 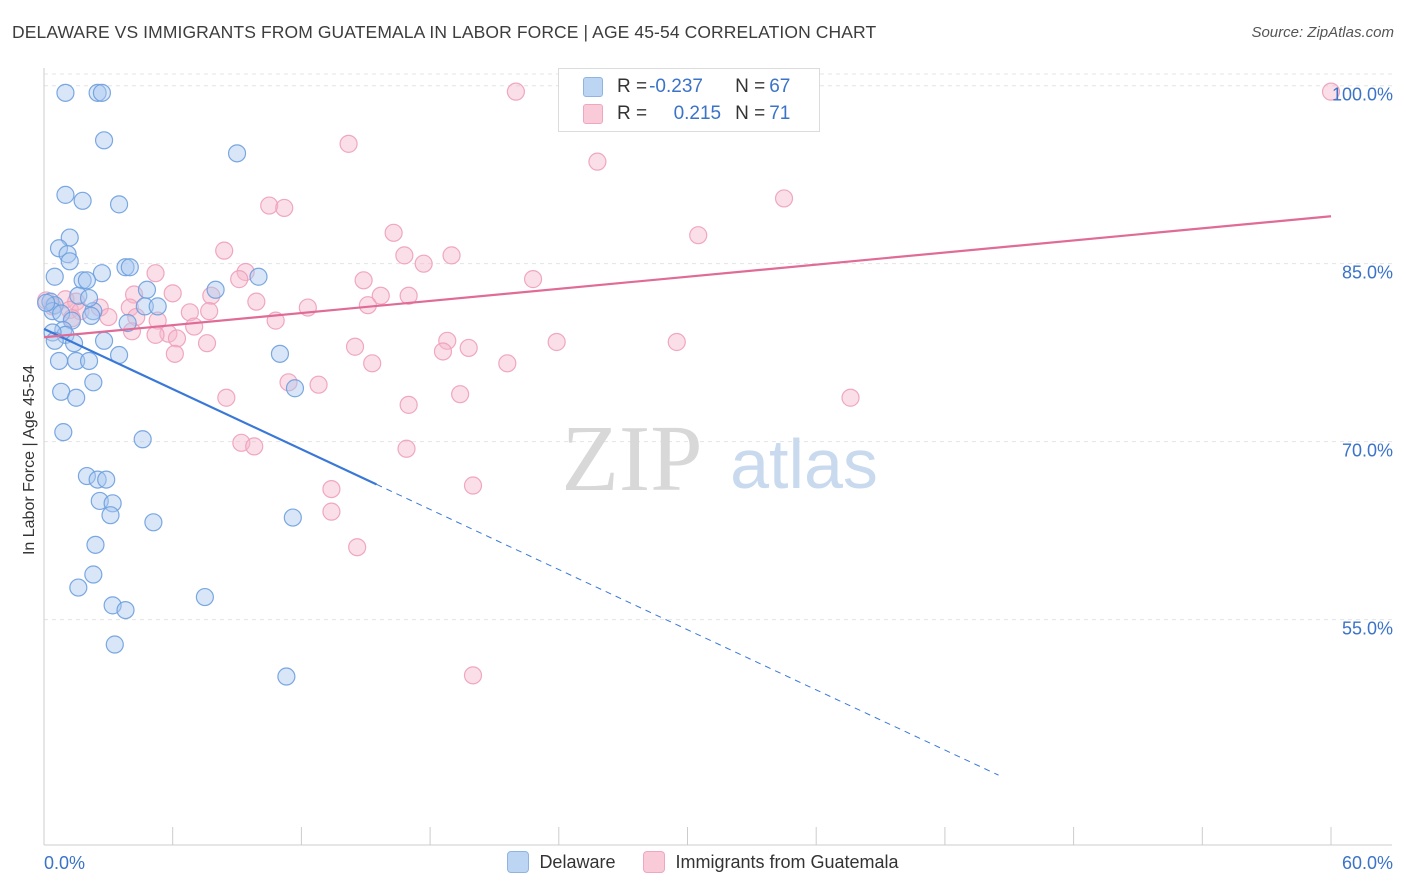 What do you see at coordinates (787, 861) in the screenshot?
I see `legend-label-guatemala: Immigrants from Guatemala` at bounding box center [787, 861].